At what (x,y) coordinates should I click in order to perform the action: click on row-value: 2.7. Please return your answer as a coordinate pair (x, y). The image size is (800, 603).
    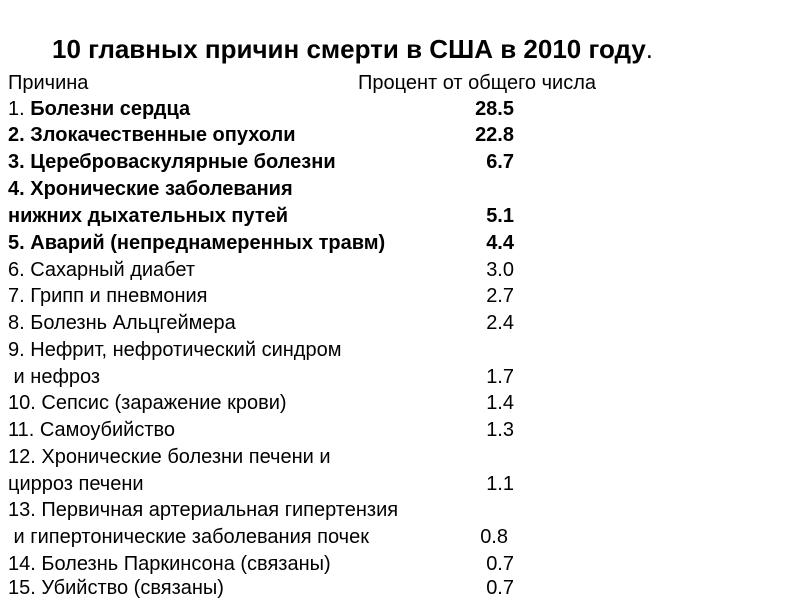
    Looking at the image, I should click on (500, 296).